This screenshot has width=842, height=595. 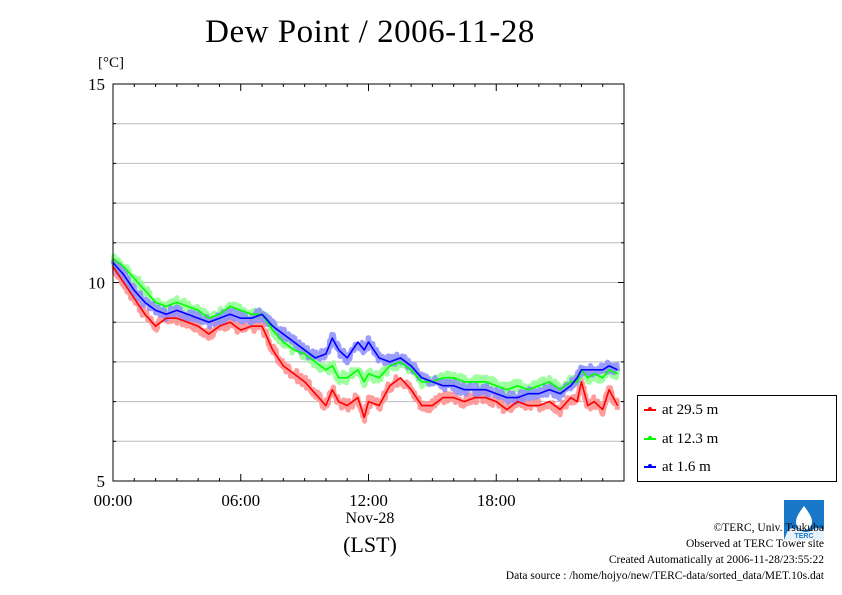 I want to click on x-tick-label: 06:00, so click(x=240, y=500).